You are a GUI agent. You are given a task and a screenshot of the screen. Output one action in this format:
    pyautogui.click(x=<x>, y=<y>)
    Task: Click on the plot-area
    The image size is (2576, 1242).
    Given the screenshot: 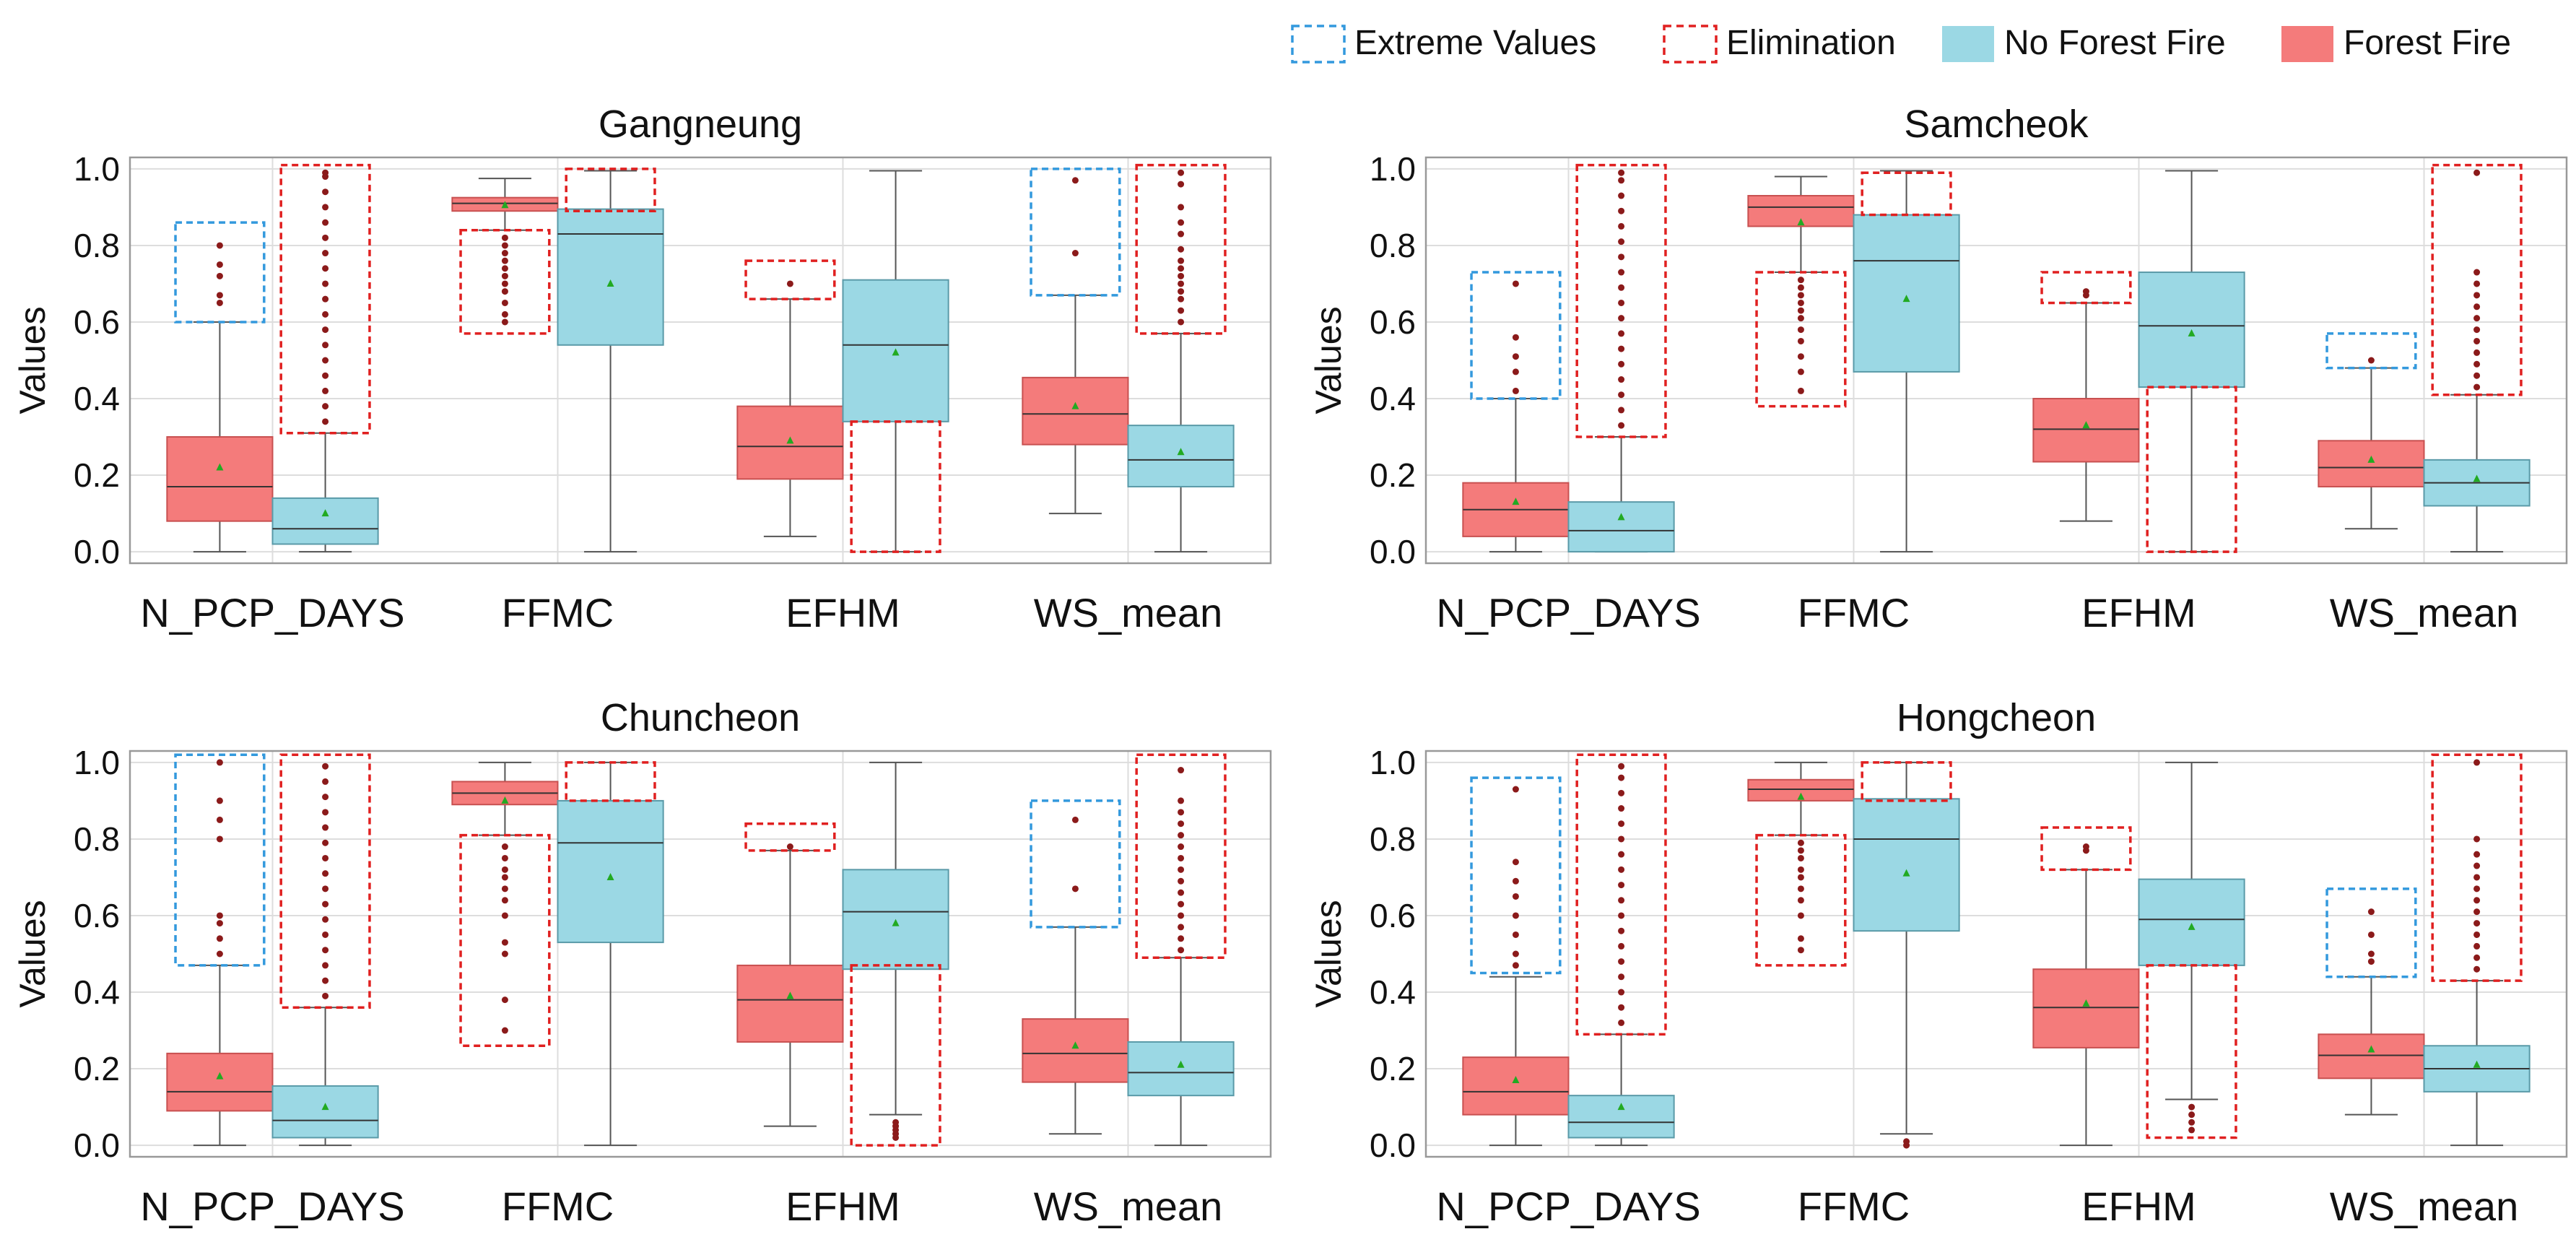 What is the action you would take?
    pyautogui.click(x=1996, y=360)
    